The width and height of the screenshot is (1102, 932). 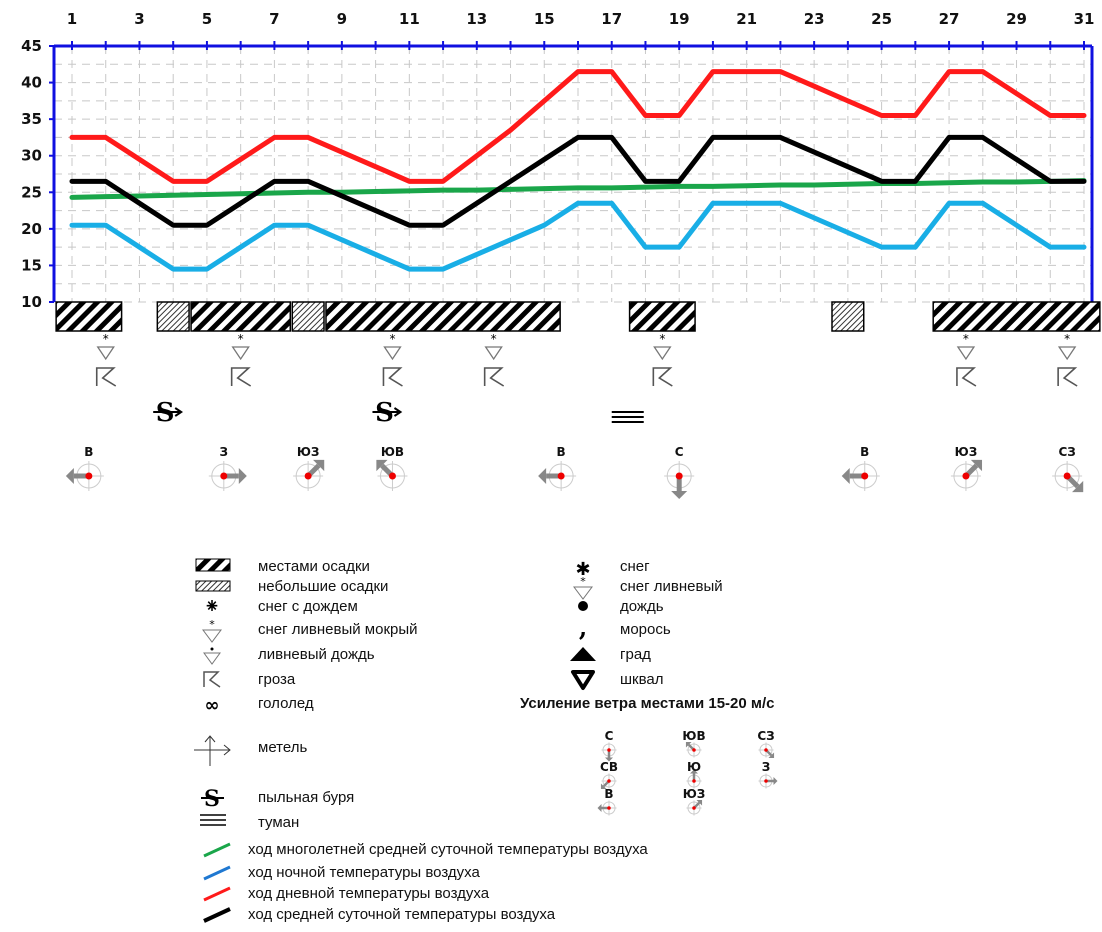 I want to click on drizzle-icon: ,, so click(x=583, y=627).